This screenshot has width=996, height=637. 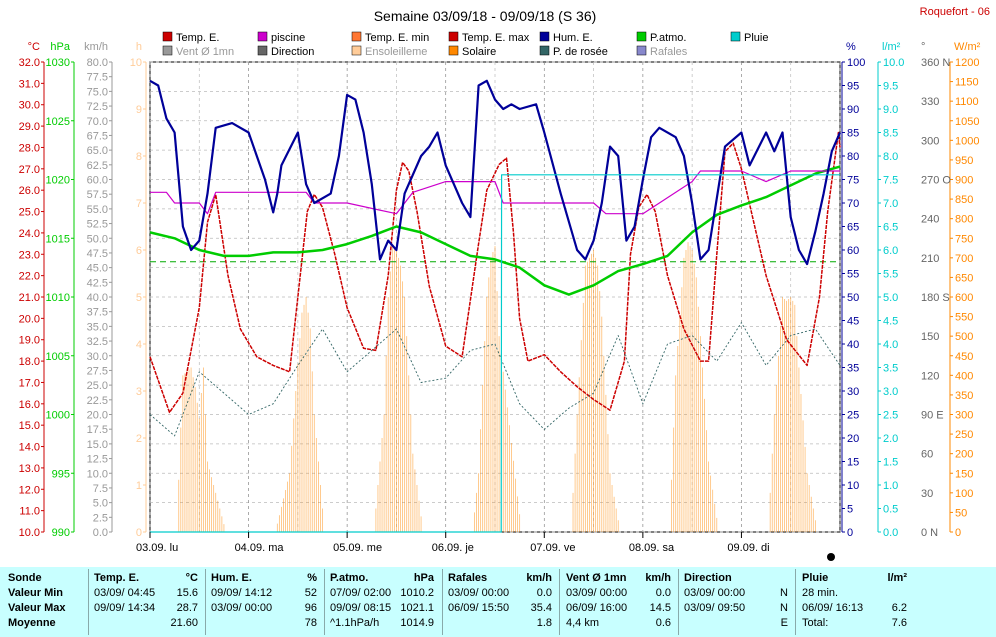 What do you see at coordinates (139, 47) in the screenshot?
I see `axis-unit-sun: h` at bounding box center [139, 47].